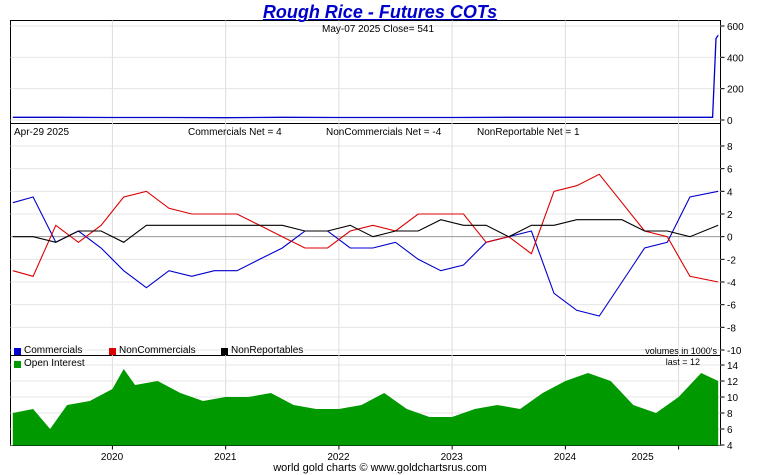  What do you see at coordinates (224, 351) in the screenshot?
I see `nonreportables-swatch` at bounding box center [224, 351].